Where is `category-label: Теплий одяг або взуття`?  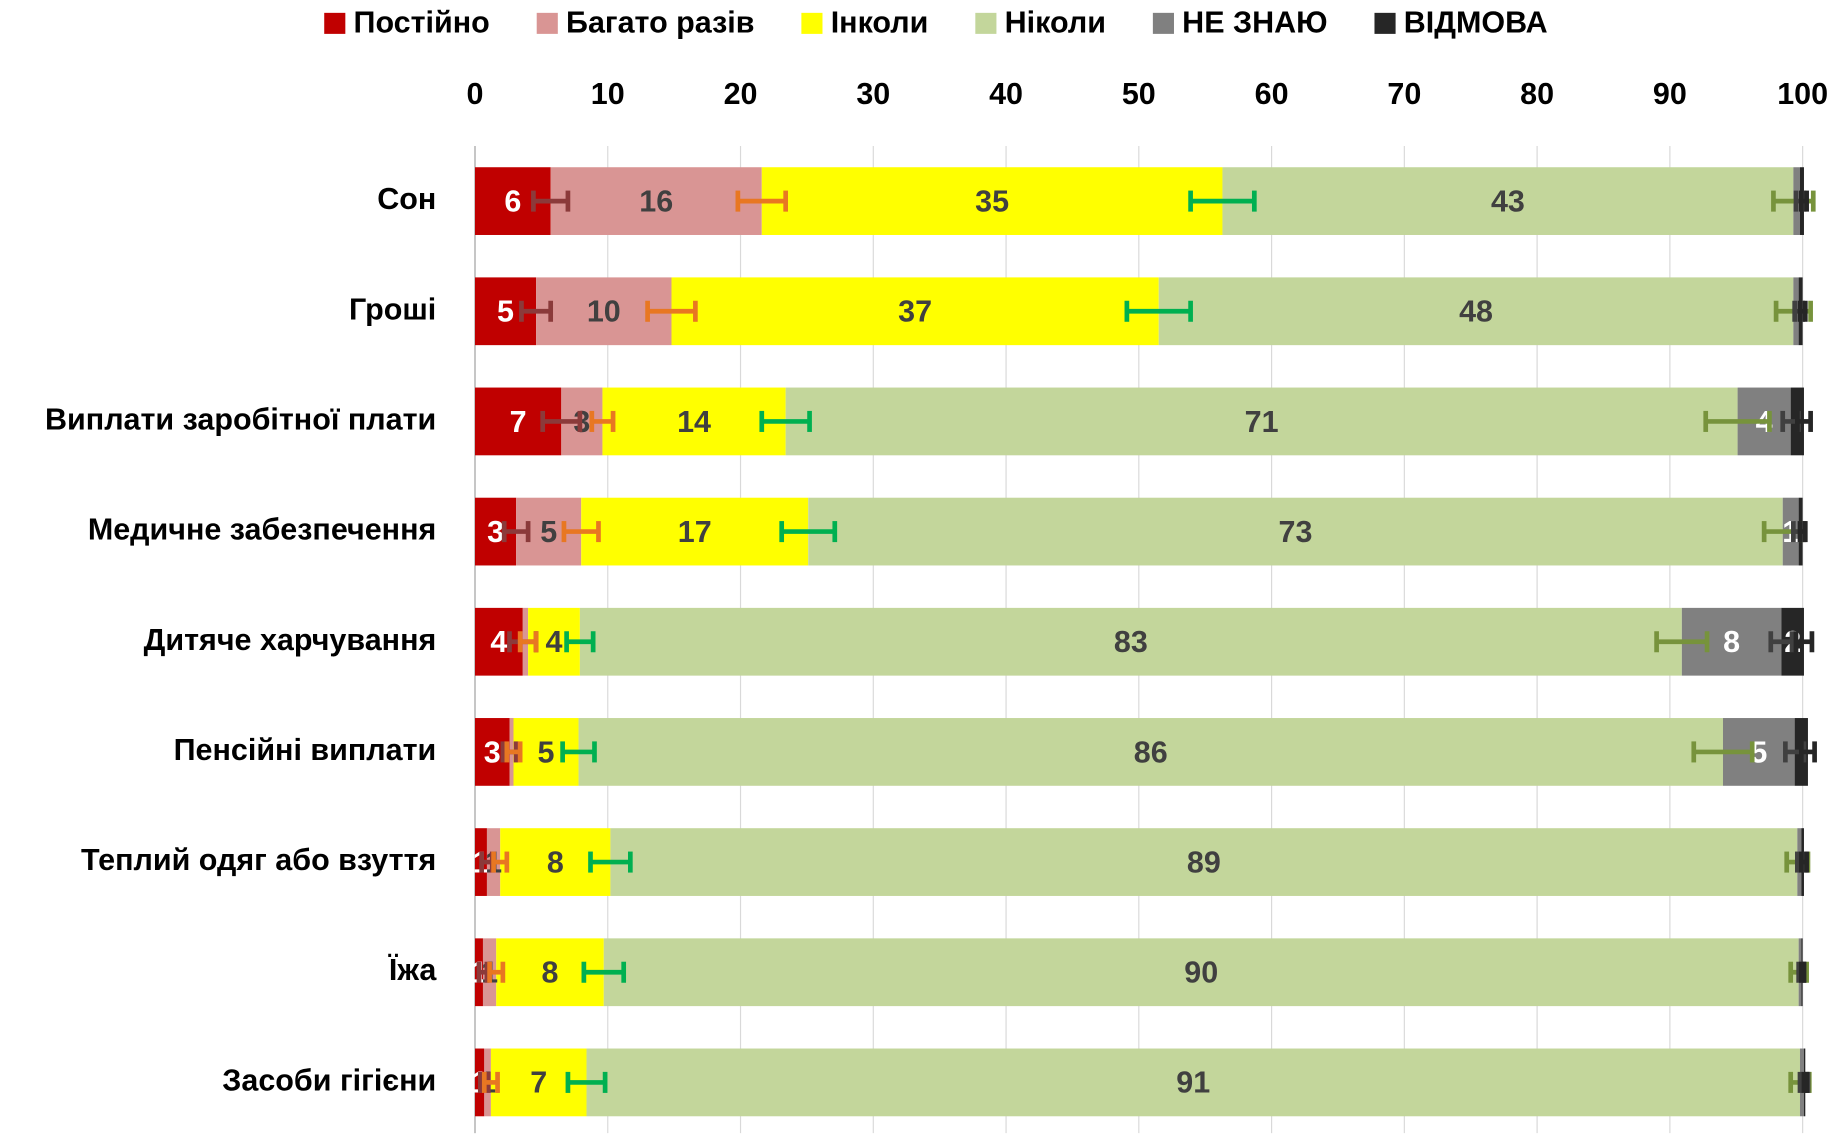 category-label: Теплий одяг або взуття is located at coordinates (258, 860).